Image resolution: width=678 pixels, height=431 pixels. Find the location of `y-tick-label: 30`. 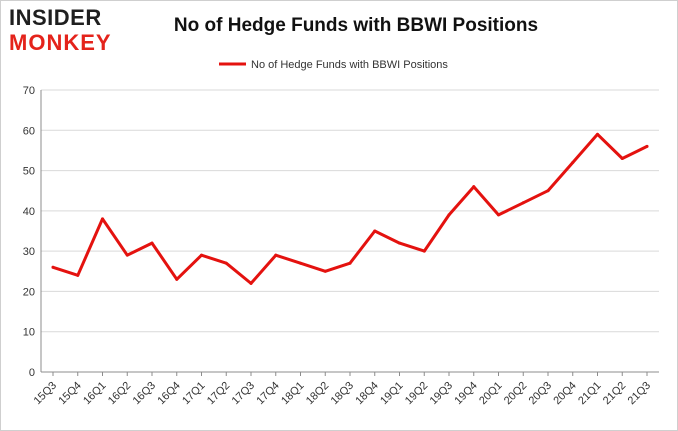

y-tick-label: 30 is located at coordinates (29, 252).